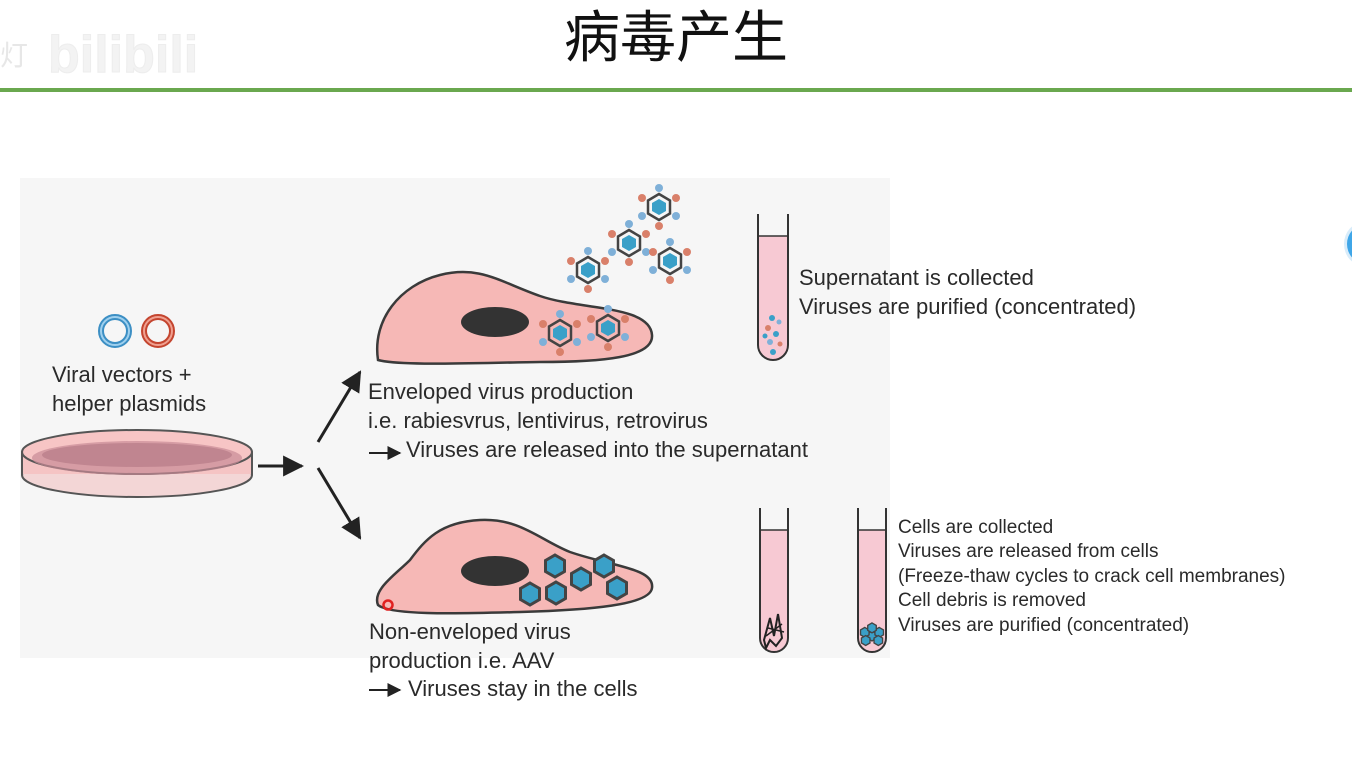  Describe the element at coordinates (872, 580) in the screenshot. I see `tube-purified-icon` at that location.